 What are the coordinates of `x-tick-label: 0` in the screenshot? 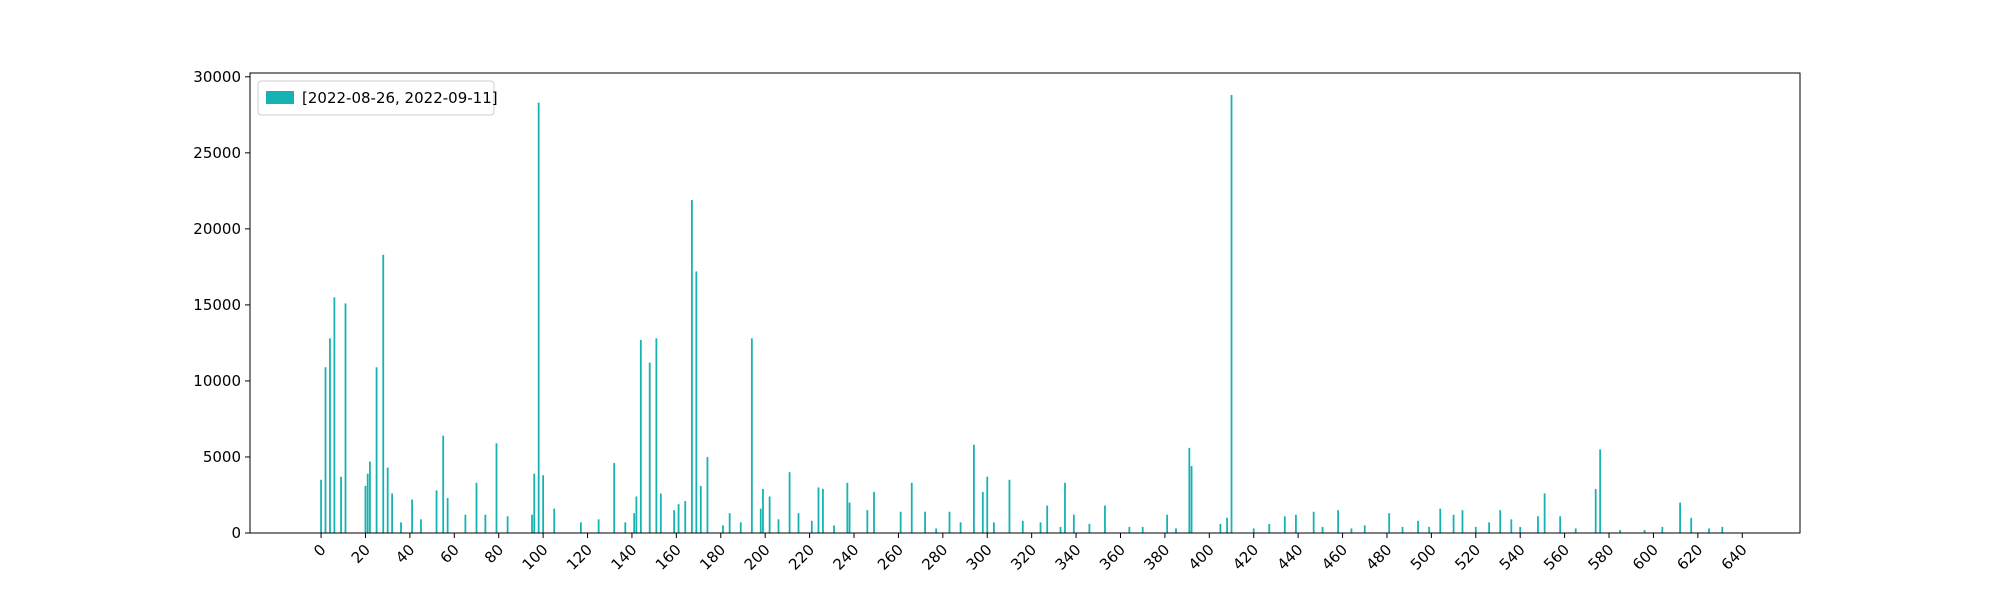 It's located at (319, 550).